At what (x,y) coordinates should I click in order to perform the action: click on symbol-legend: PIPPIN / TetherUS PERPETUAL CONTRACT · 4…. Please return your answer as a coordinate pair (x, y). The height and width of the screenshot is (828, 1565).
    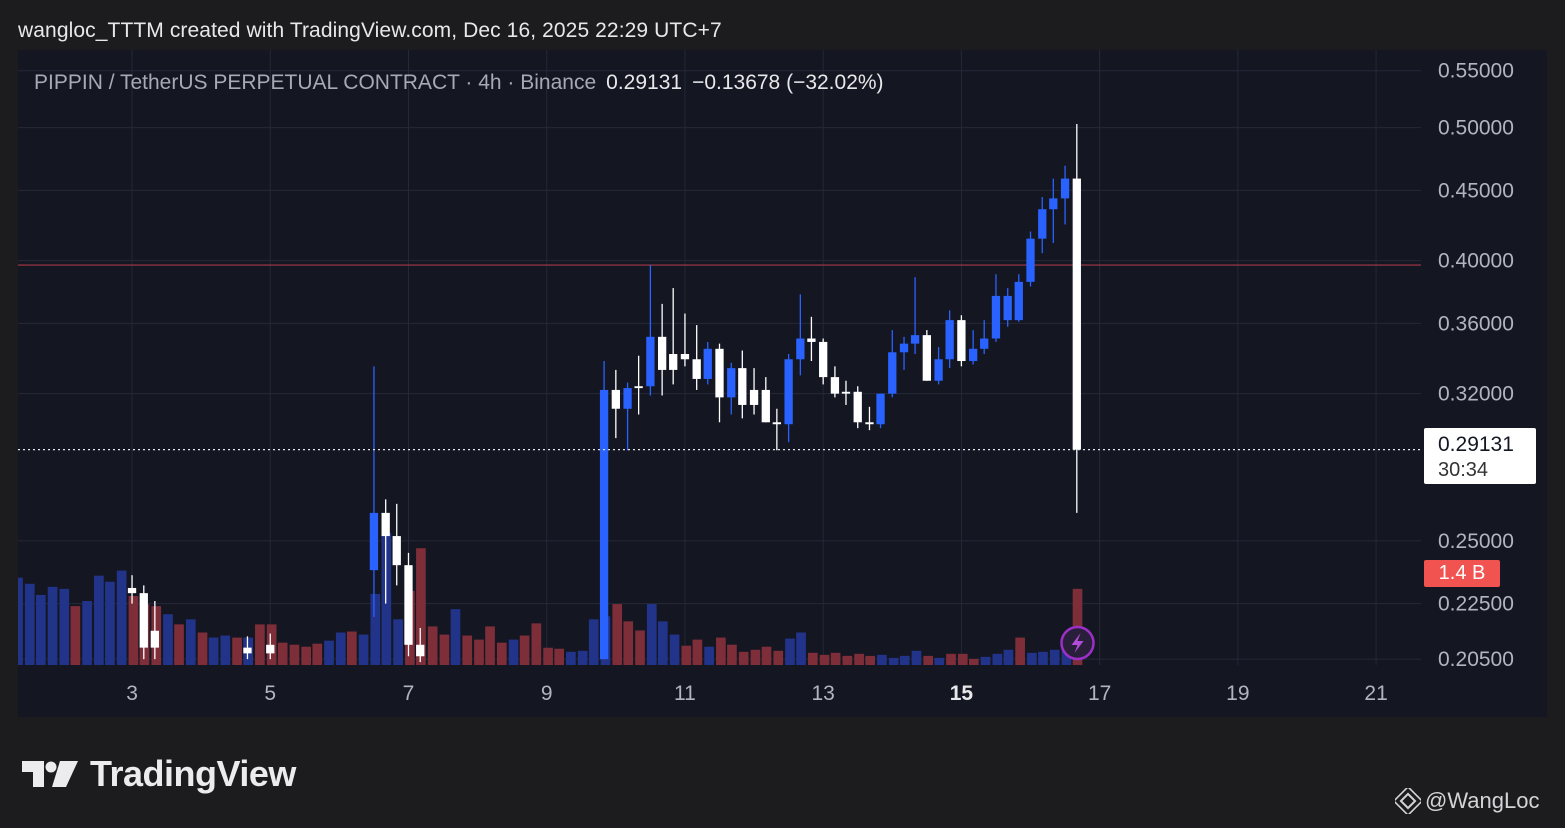
    Looking at the image, I should click on (459, 83).